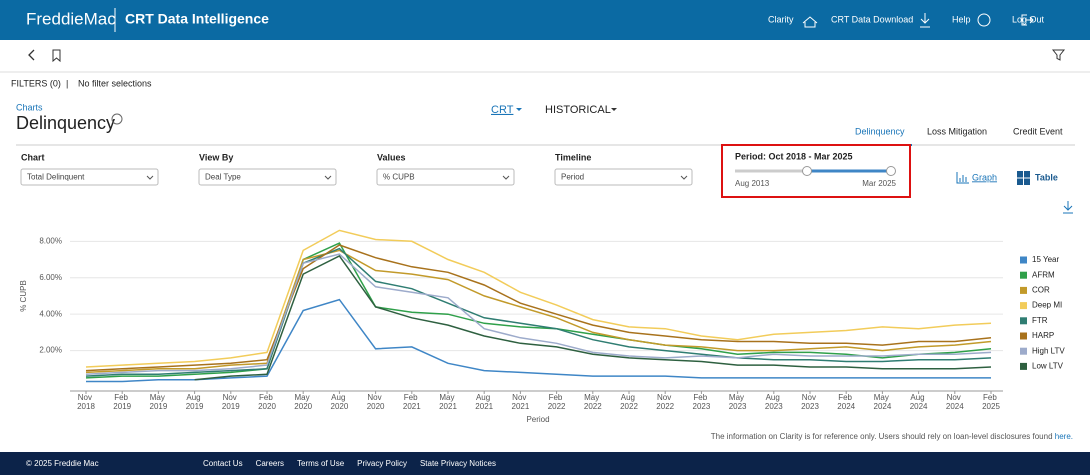 This screenshot has width=1090, height=475. I want to click on table-toggle: Table, so click(1046, 177).